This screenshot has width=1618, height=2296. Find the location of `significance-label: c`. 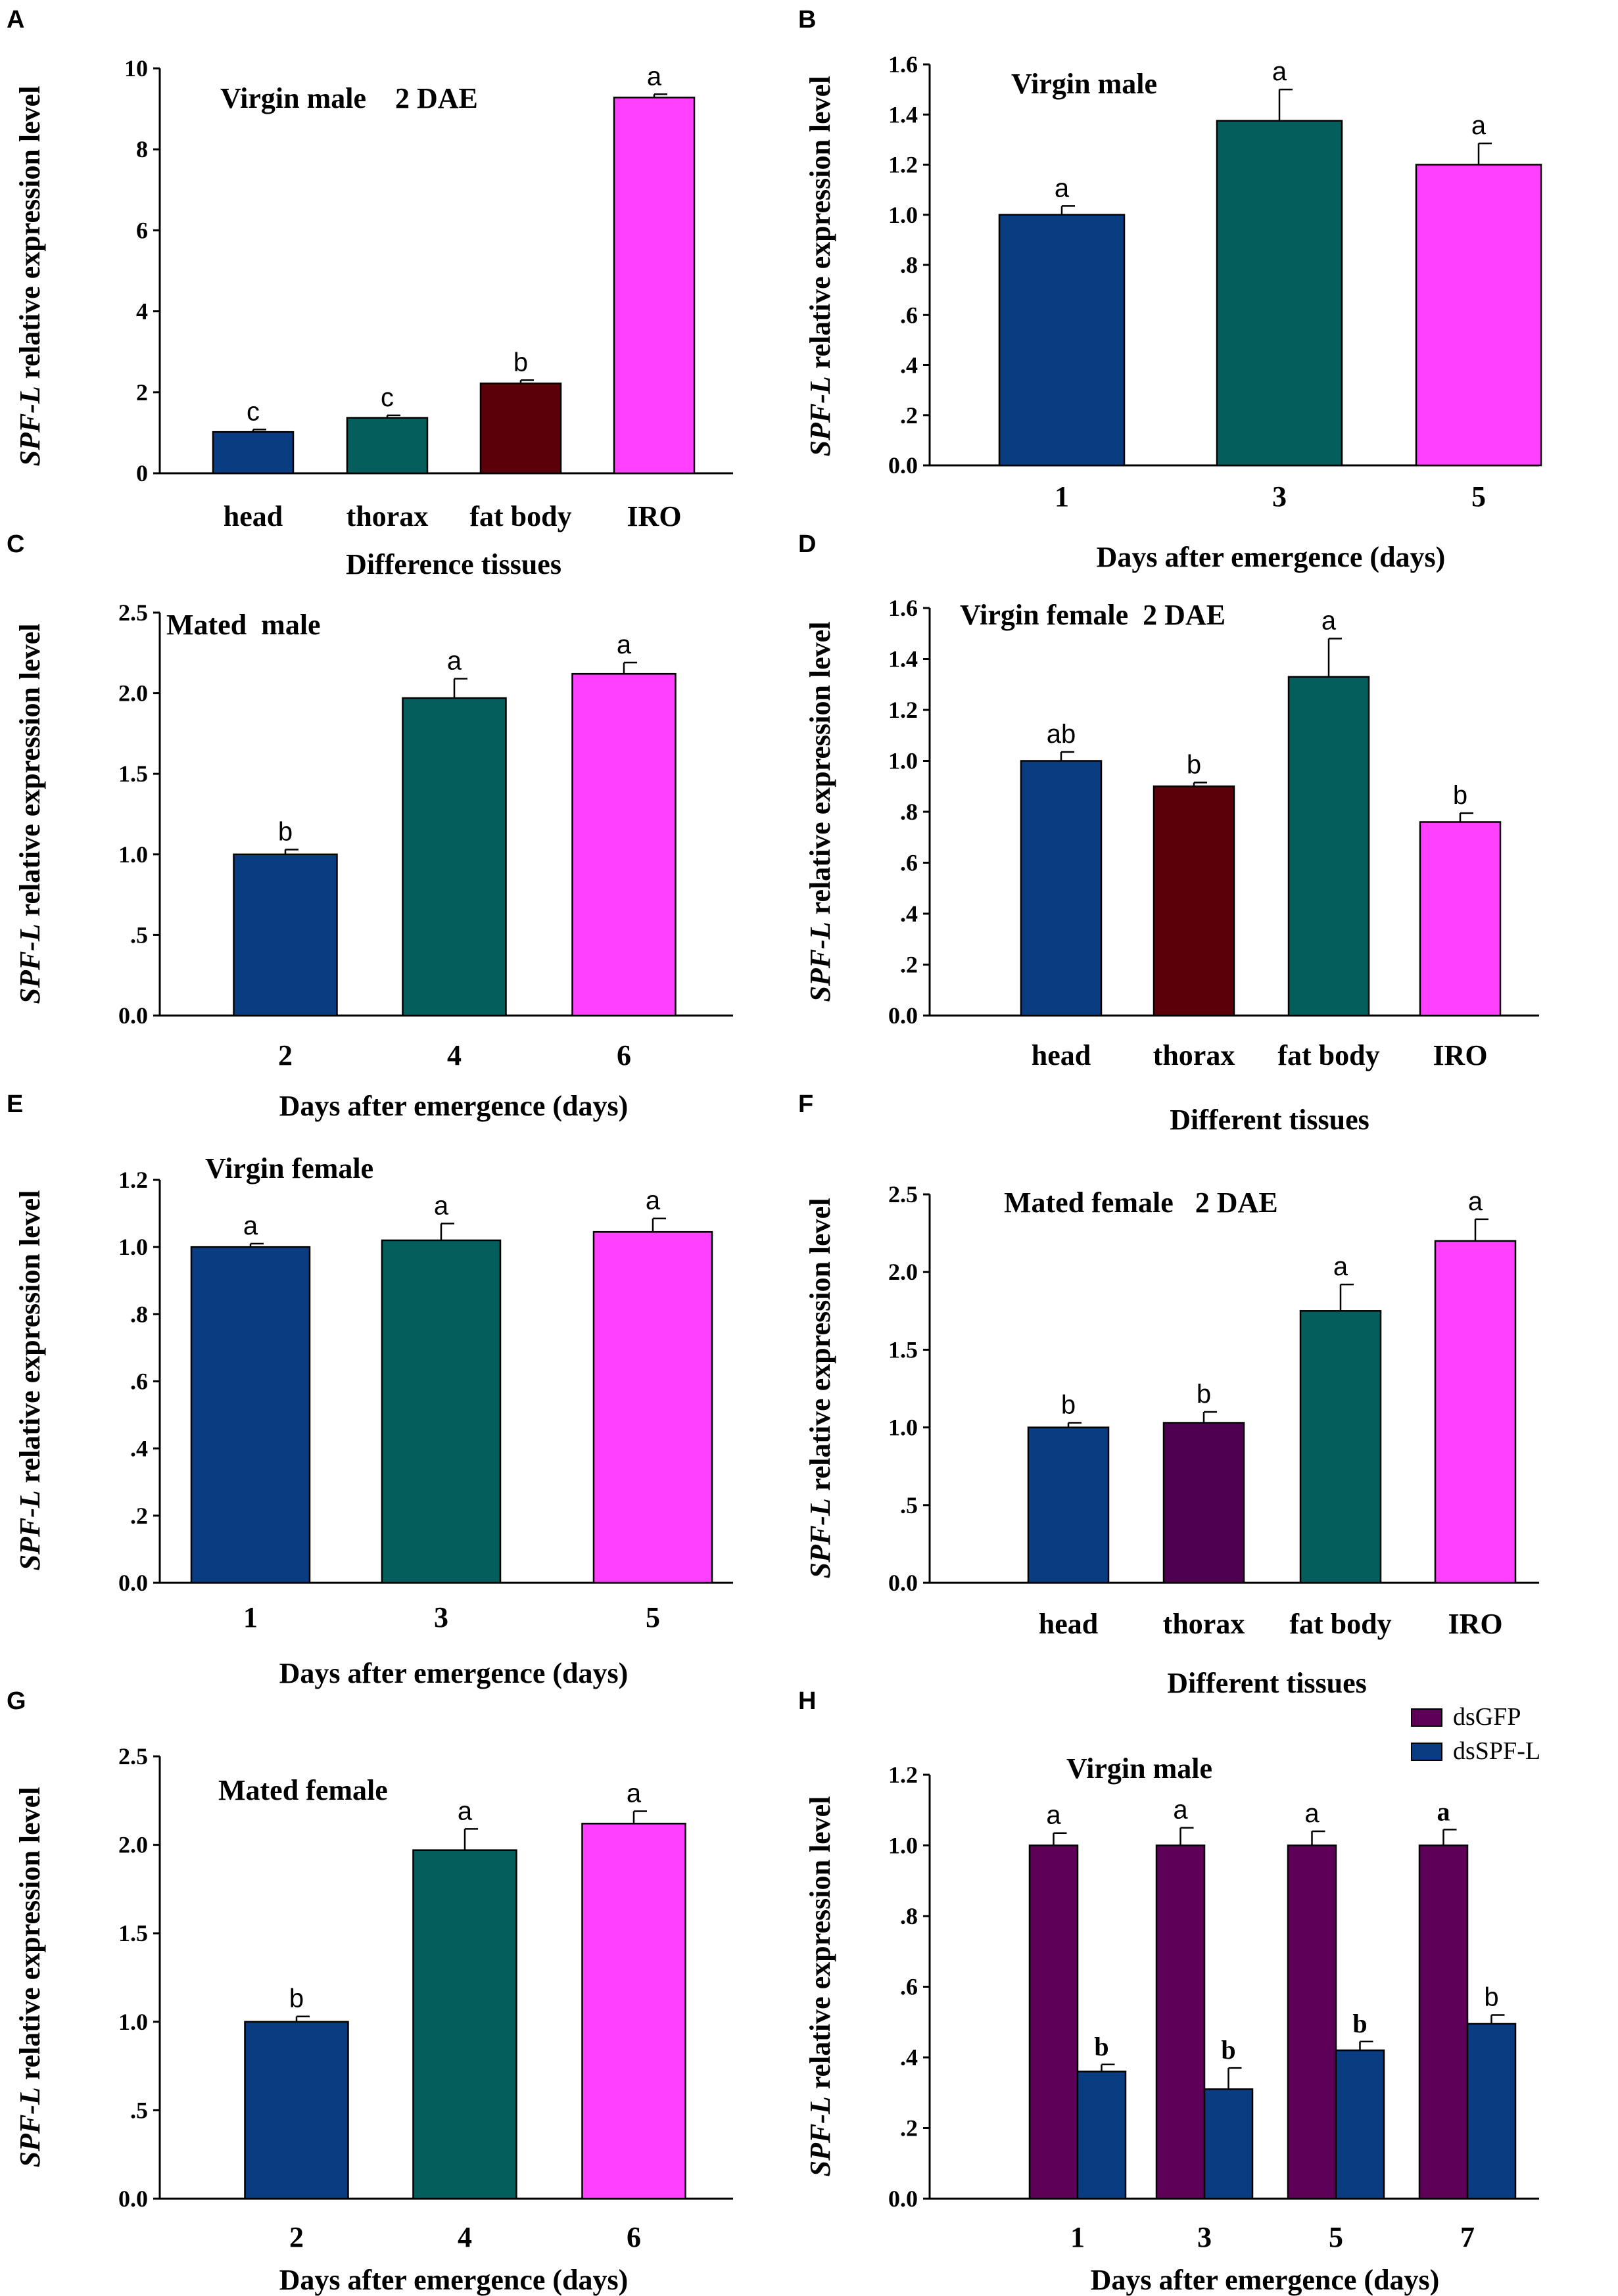

significance-label: c is located at coordinates (387, 397).